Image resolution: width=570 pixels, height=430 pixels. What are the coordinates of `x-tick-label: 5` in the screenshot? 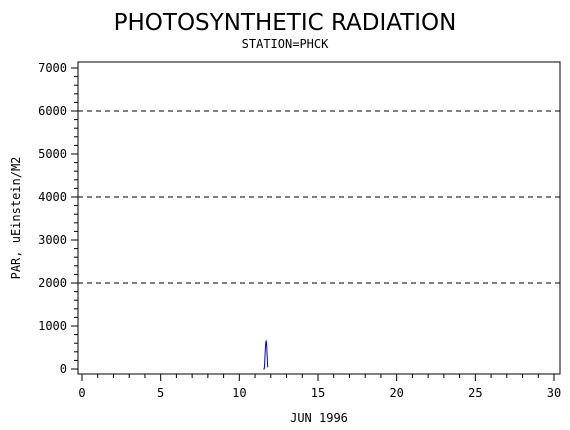 It's located at (160, 393).